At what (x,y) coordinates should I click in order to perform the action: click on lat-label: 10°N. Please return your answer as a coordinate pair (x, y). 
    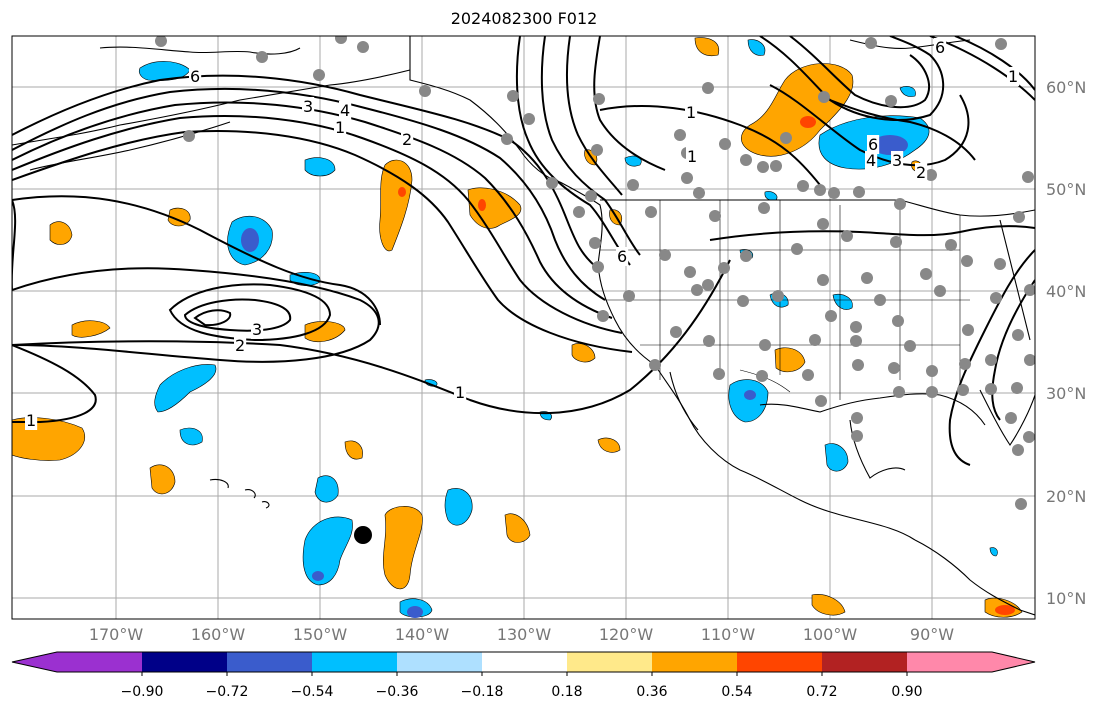
    Looking at the image, I should click on (1066, 598).